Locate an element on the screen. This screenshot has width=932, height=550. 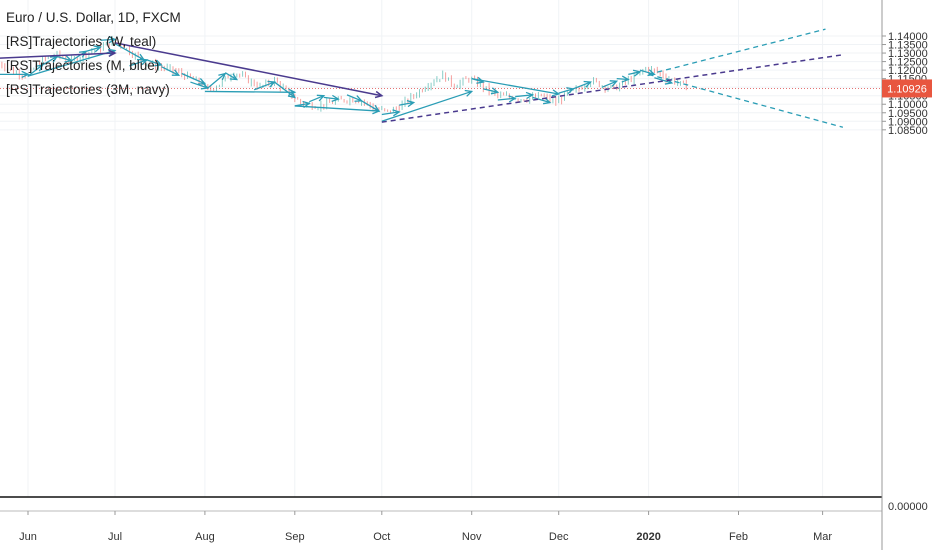
last-price-label: 1.10926 is located at coordinates (907, 89).